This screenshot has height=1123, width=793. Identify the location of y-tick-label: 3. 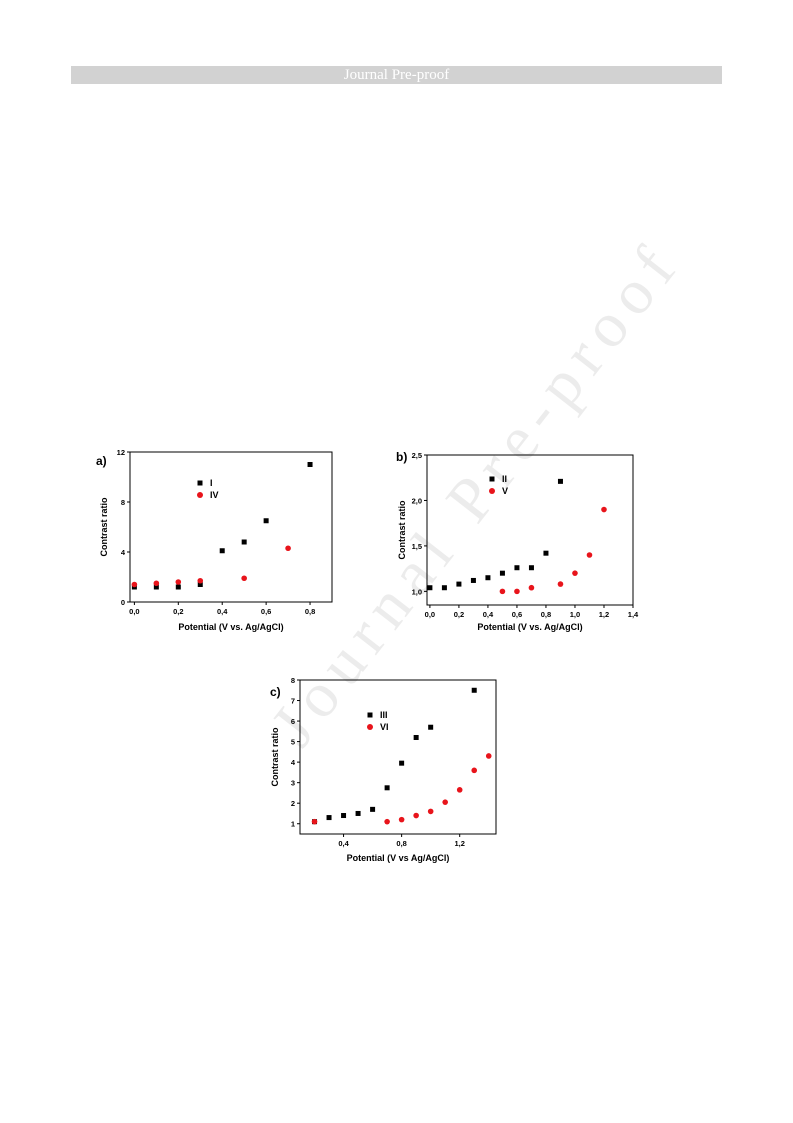
(293, 783).